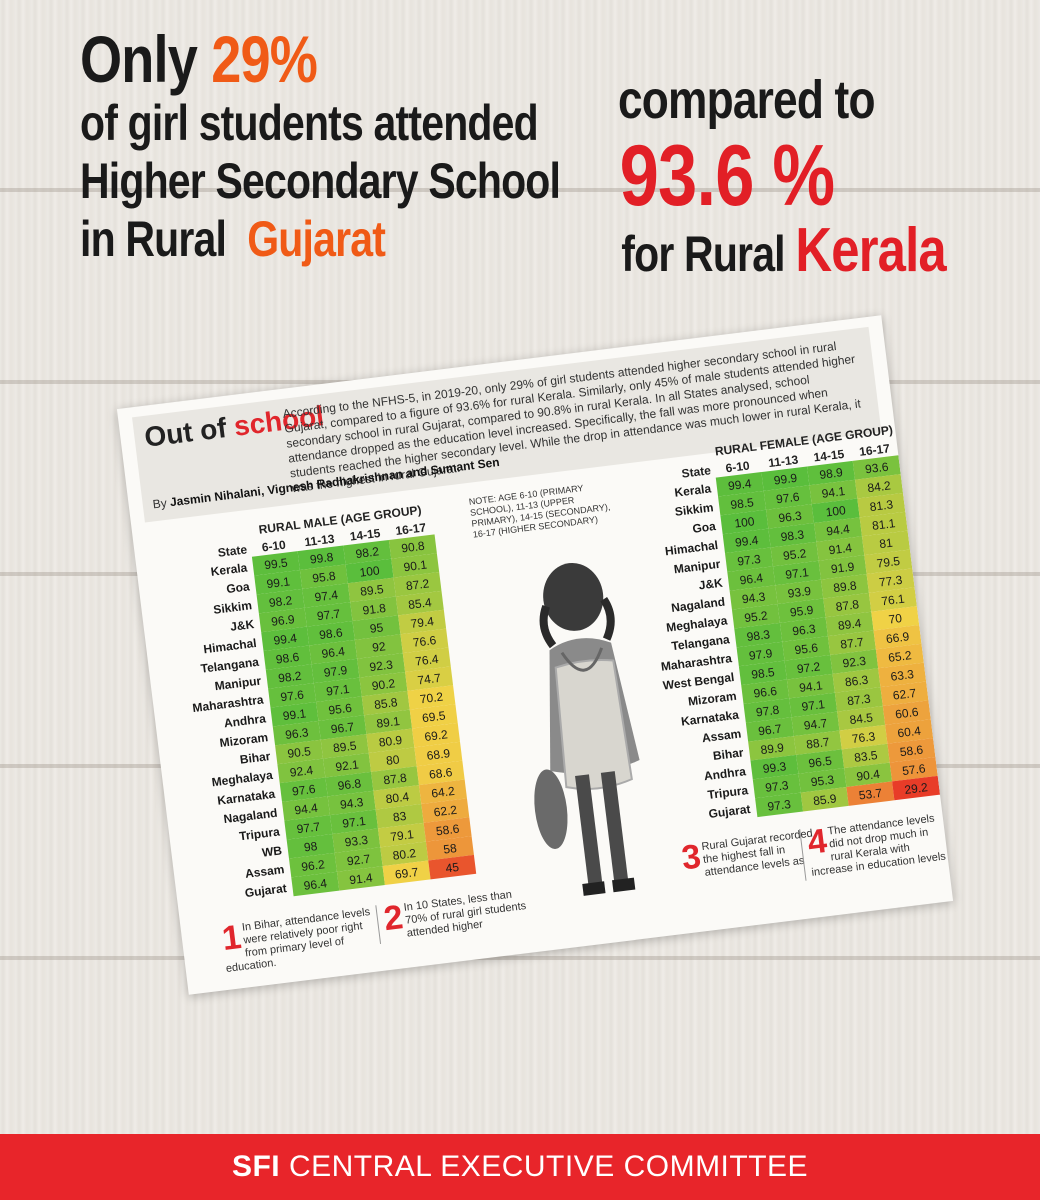 Image resolution: width=1040 pixels, height=1200 pixels. Describe the element at coordinates (452, 867) in the screenshot. I see `attendance-cell: 45` at that location.